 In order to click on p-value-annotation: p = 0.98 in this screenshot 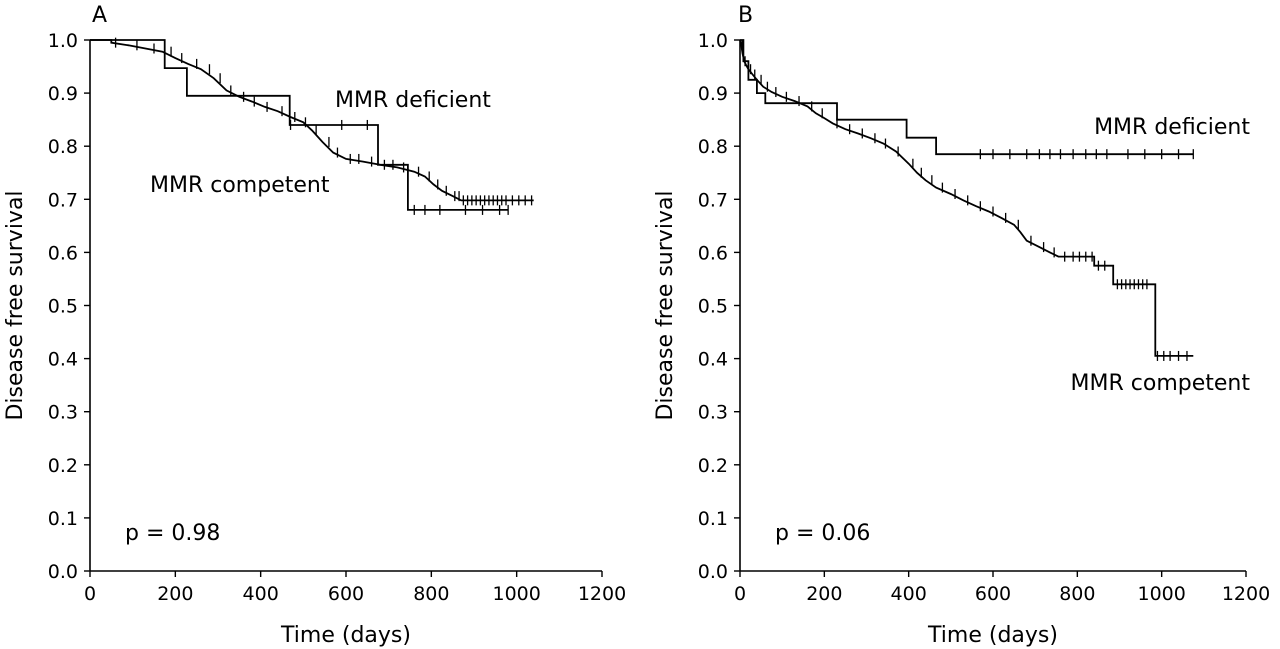, I will do `click(172, 533)`.